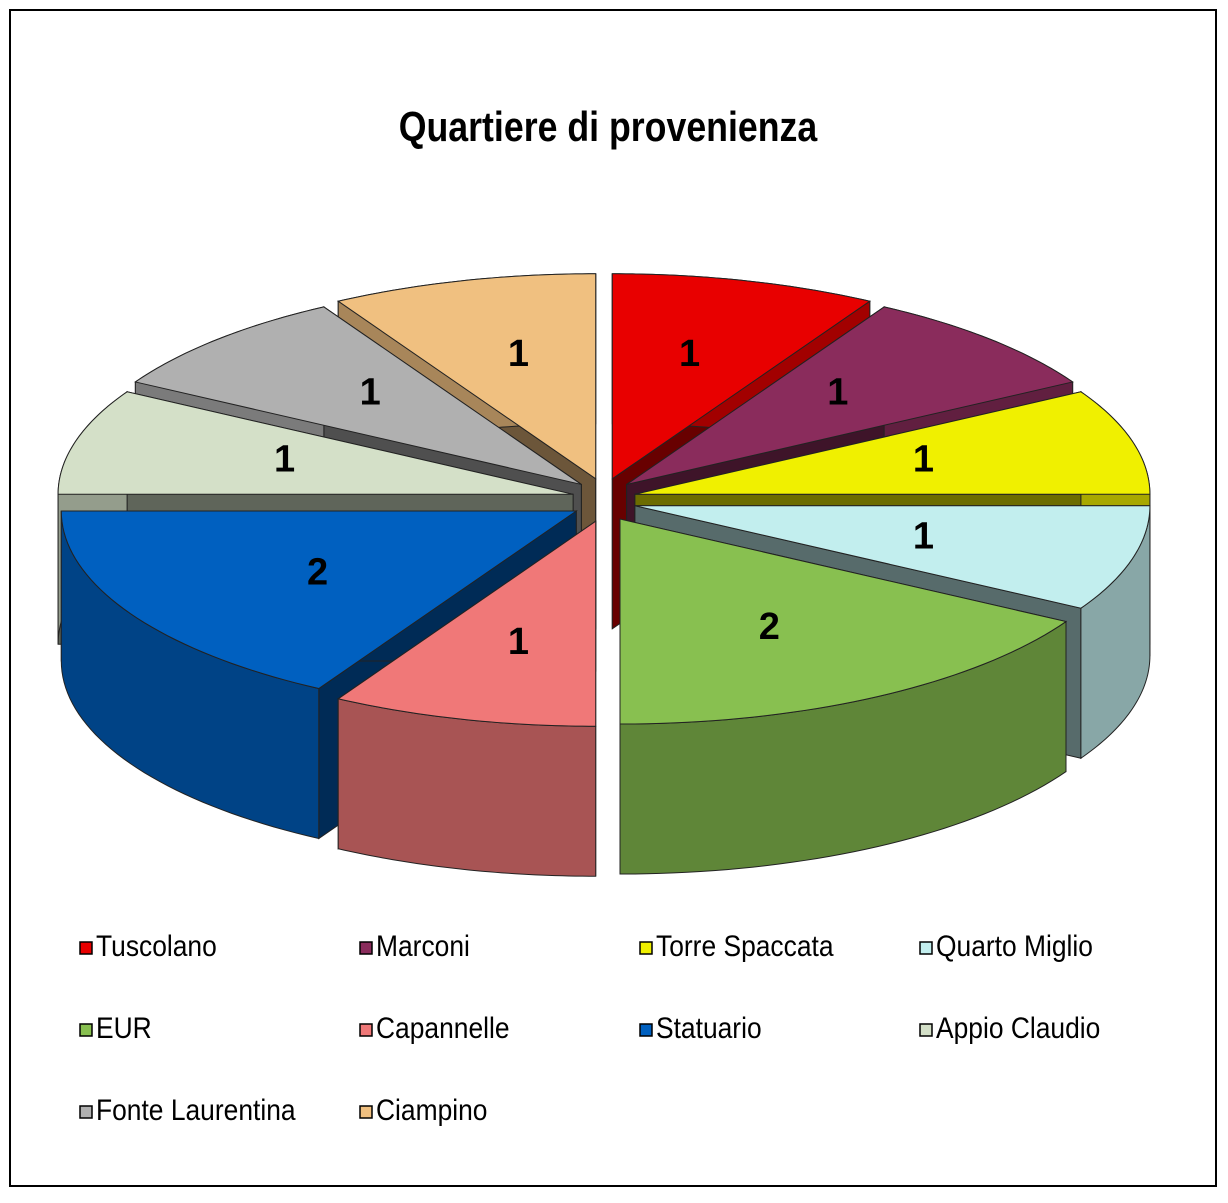 The image size is (1228, 1203). I want to click on legend-label: Torre Spaccata, so click(745, 945).